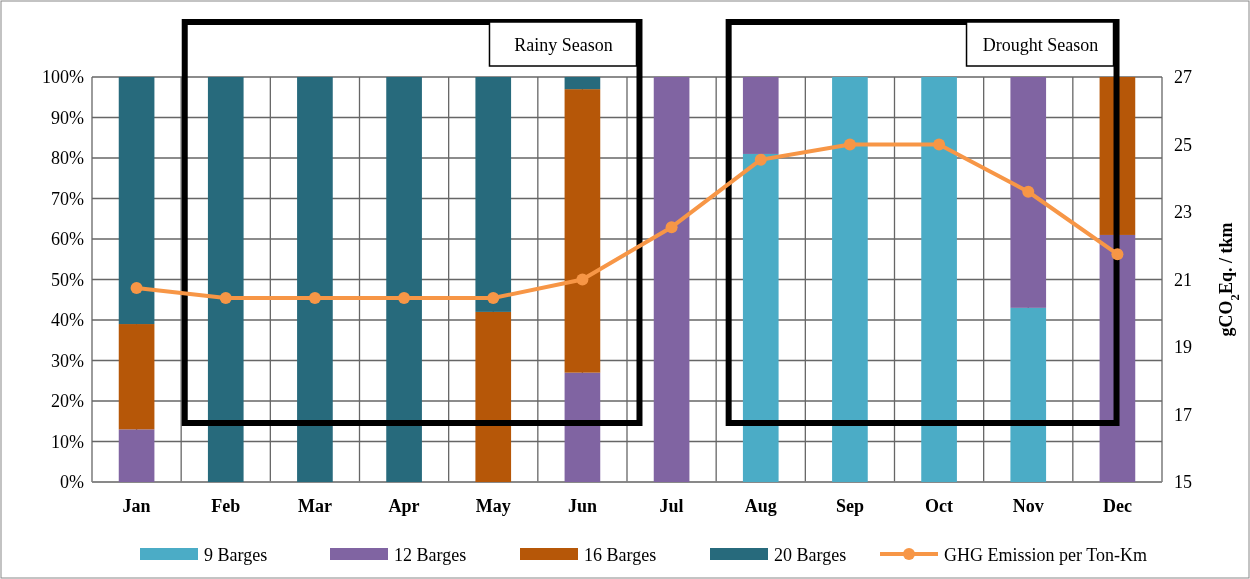  Describe the element at coordinates (67, 239) in the screenshot. I see `y-tick-label: 60%` at that location.